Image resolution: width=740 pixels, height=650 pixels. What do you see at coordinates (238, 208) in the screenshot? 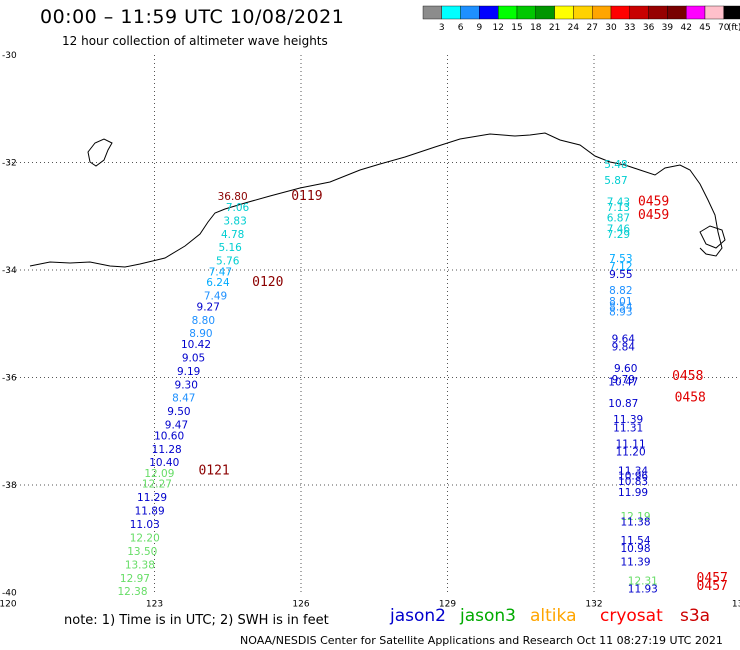
I see `wave-height-value: 7.06` at bounding box center [238, 208].